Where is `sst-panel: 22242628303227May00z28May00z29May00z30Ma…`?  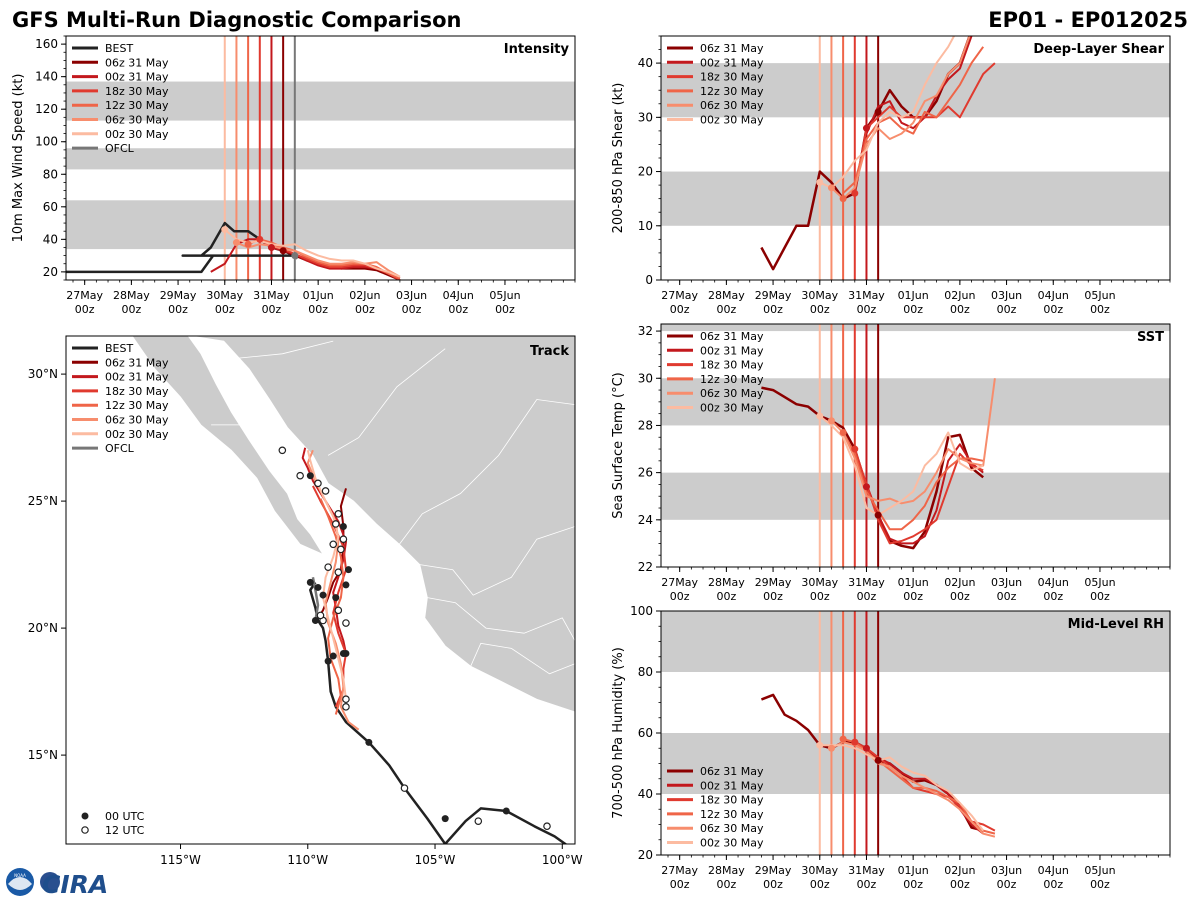
sst-panel: 22242628303227May00z28May00z29May00z30Ma… is located at coordinates (891, 463).